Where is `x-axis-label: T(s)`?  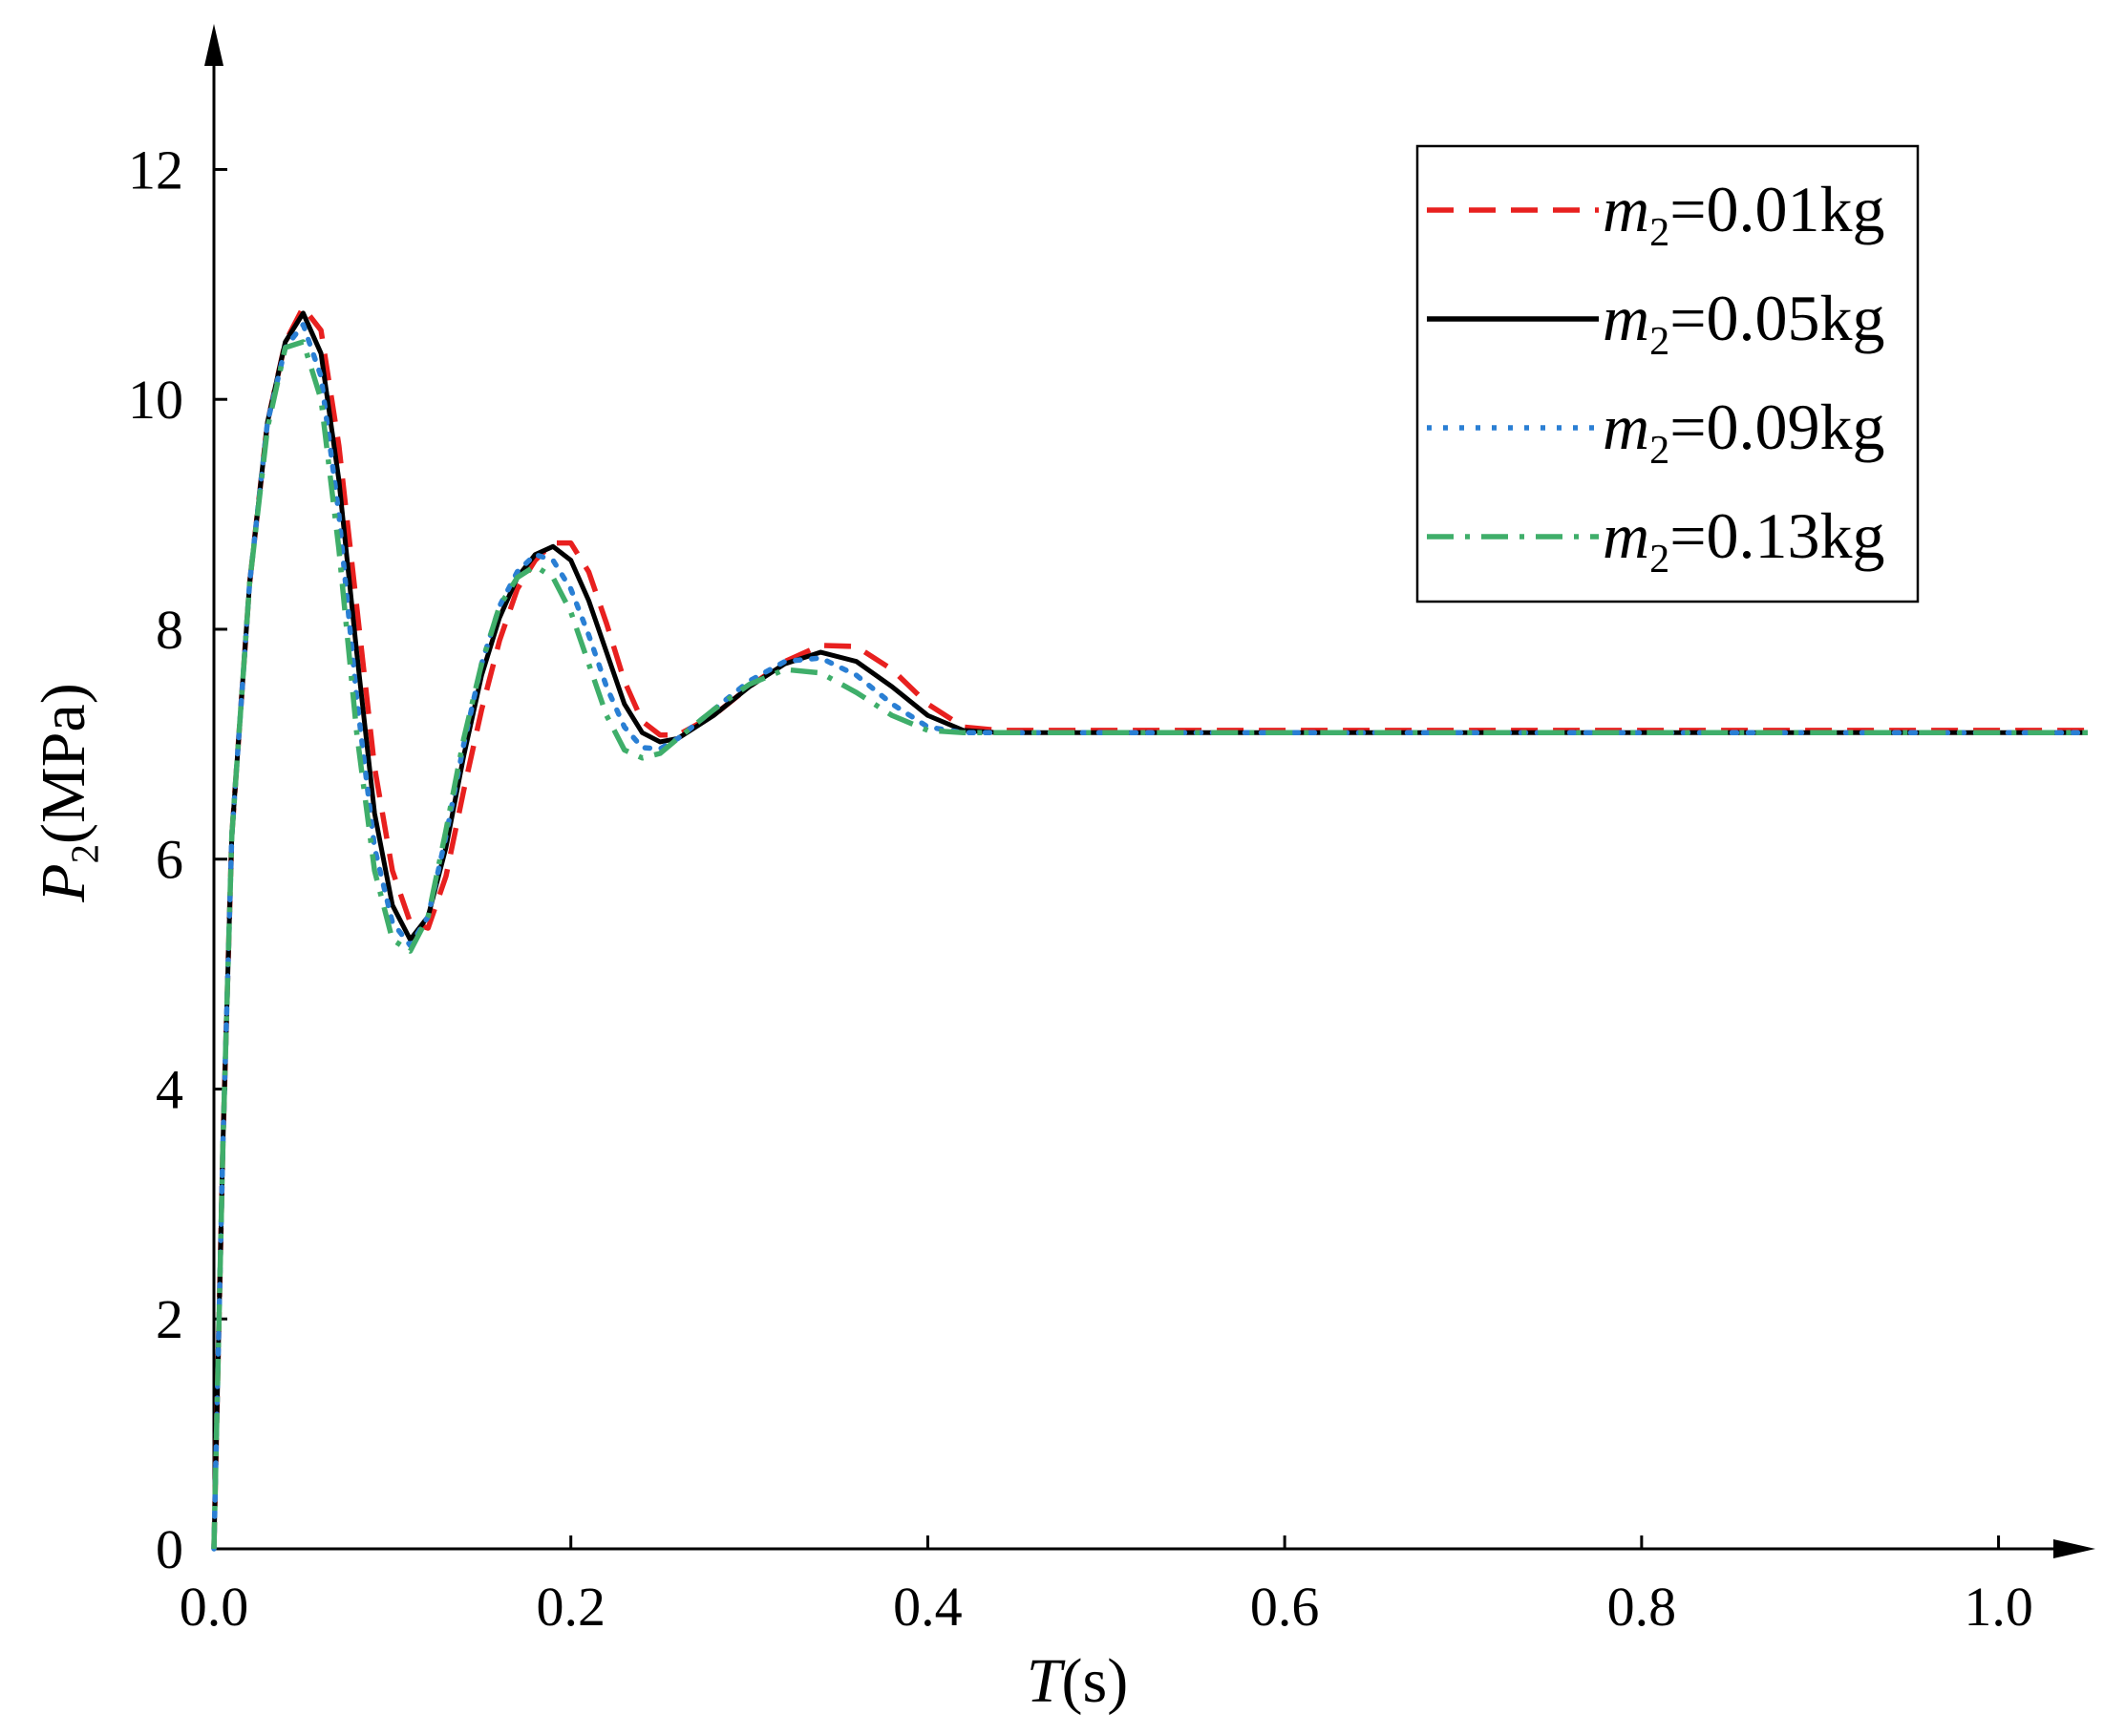 x-axis-label: T(s) is located at coordinates (1077, 1681).